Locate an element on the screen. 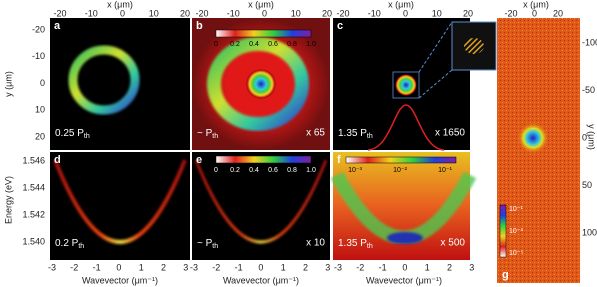  tick-label: 1.0 is located at coordinates (311, 170).